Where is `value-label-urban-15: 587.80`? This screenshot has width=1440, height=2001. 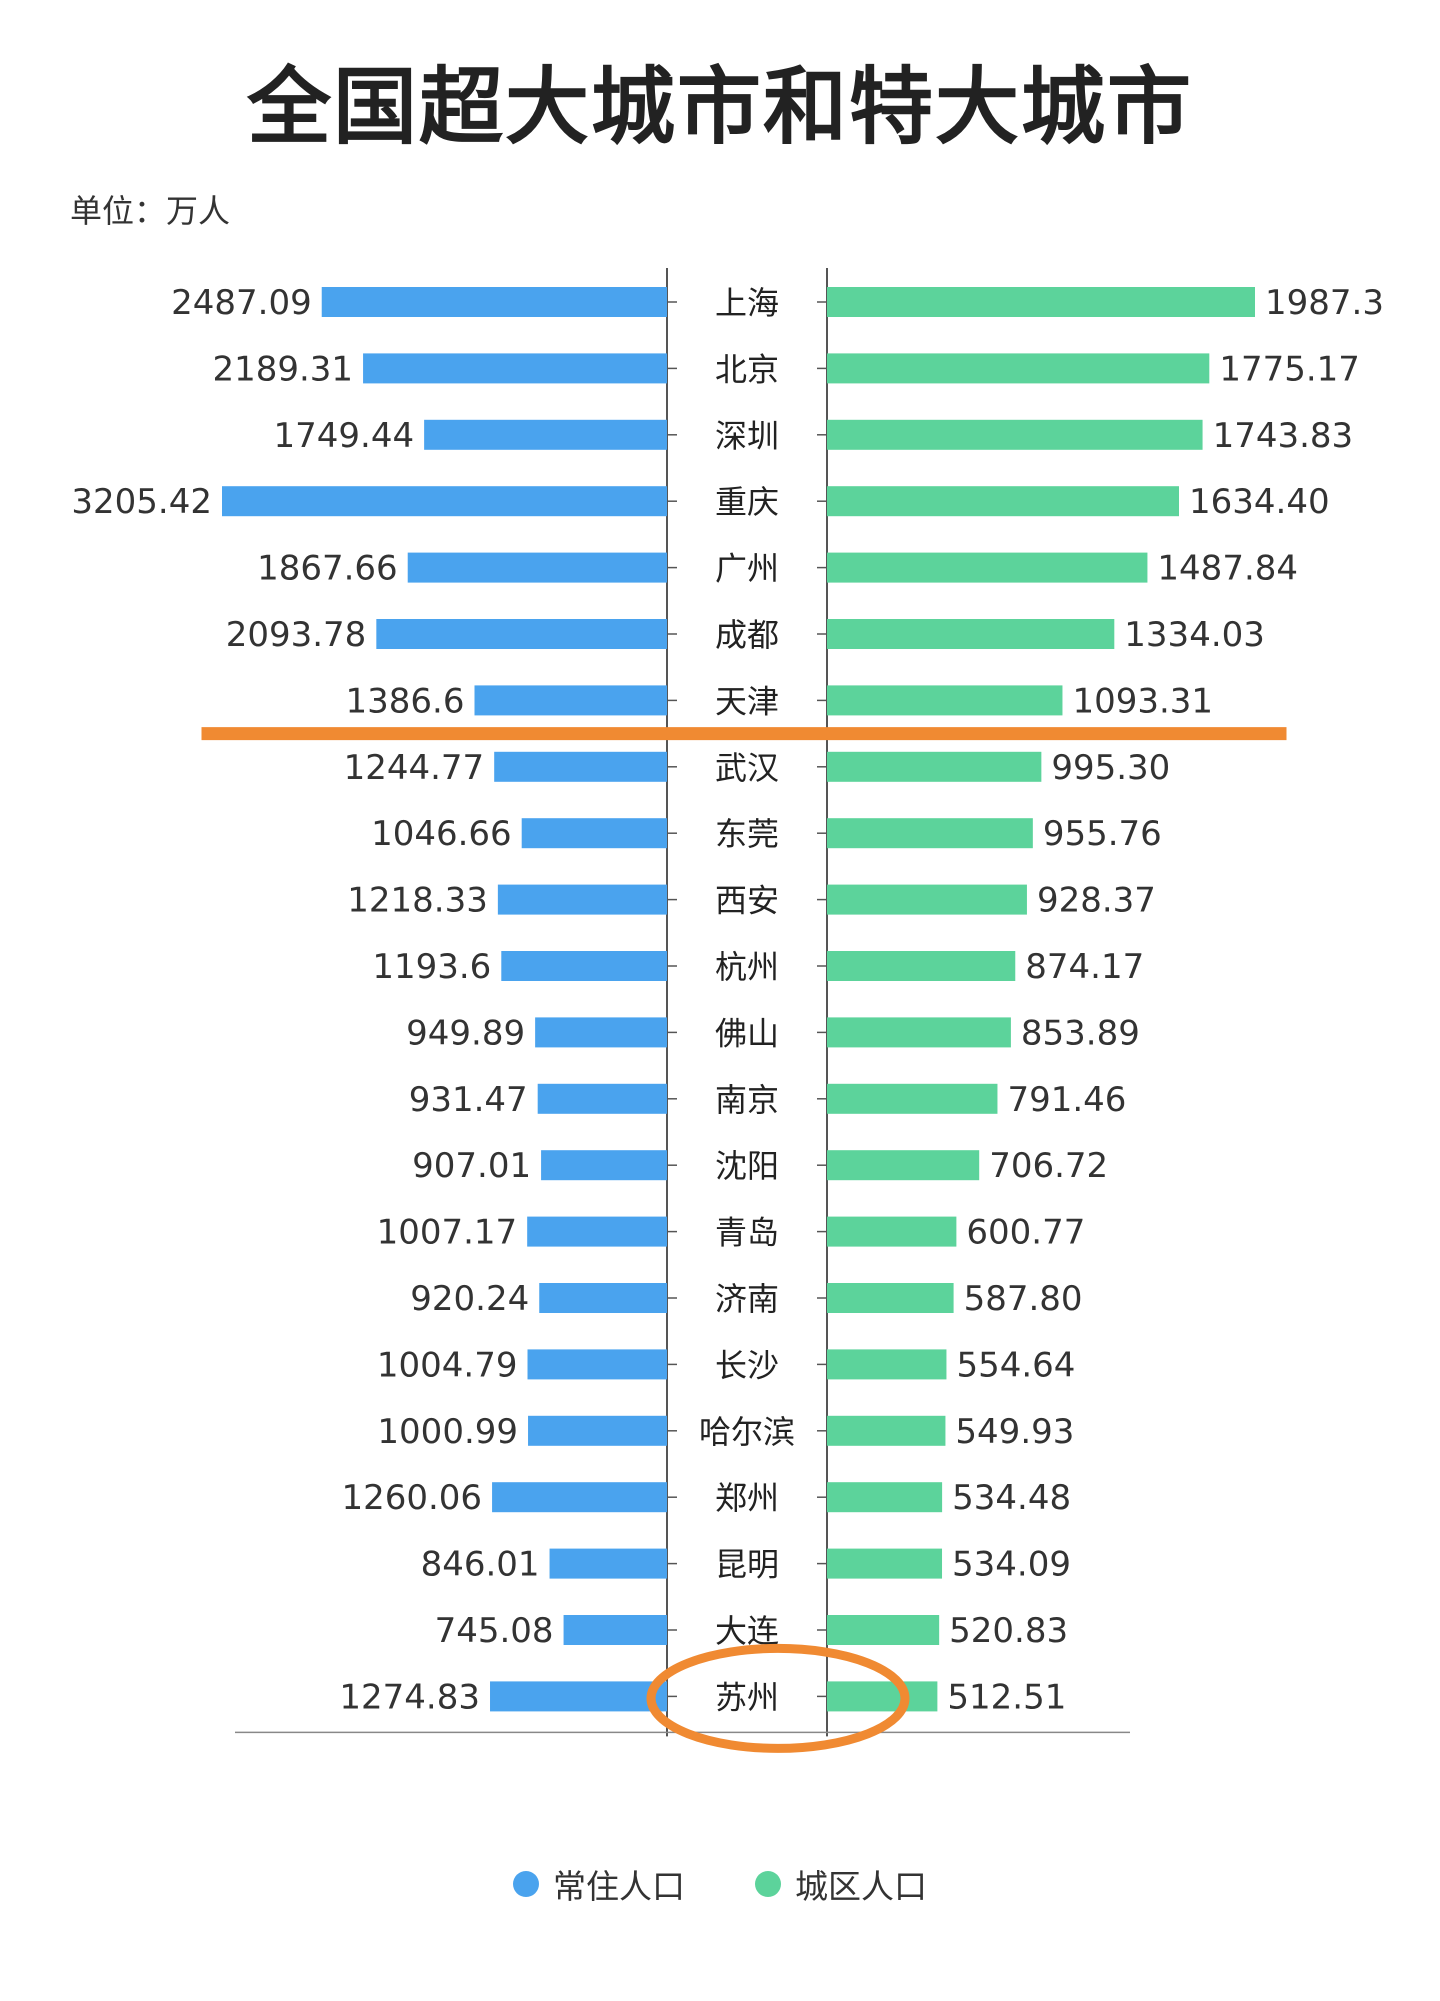 value-label-urban-15: 587.80 is located at coordinates (1023, 1299).